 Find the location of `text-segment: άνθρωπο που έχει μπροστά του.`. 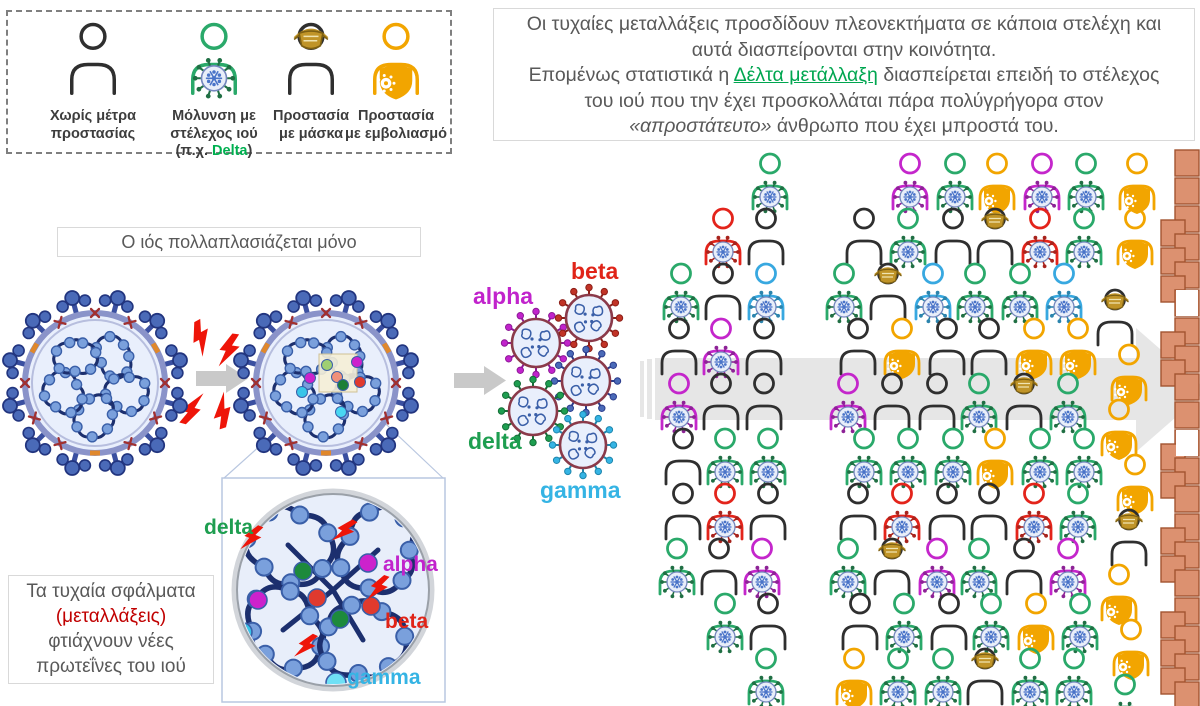

text-segment: άνθρωπο που έχει μπροστά του. is located at coordinates (915, 126).